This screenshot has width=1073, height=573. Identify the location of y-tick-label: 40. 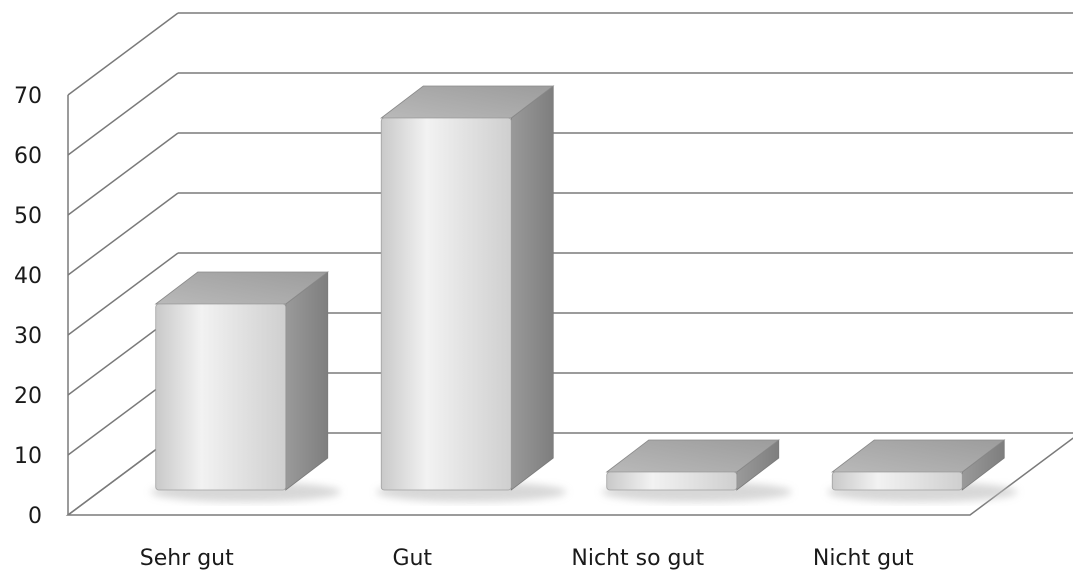
(28, 276).